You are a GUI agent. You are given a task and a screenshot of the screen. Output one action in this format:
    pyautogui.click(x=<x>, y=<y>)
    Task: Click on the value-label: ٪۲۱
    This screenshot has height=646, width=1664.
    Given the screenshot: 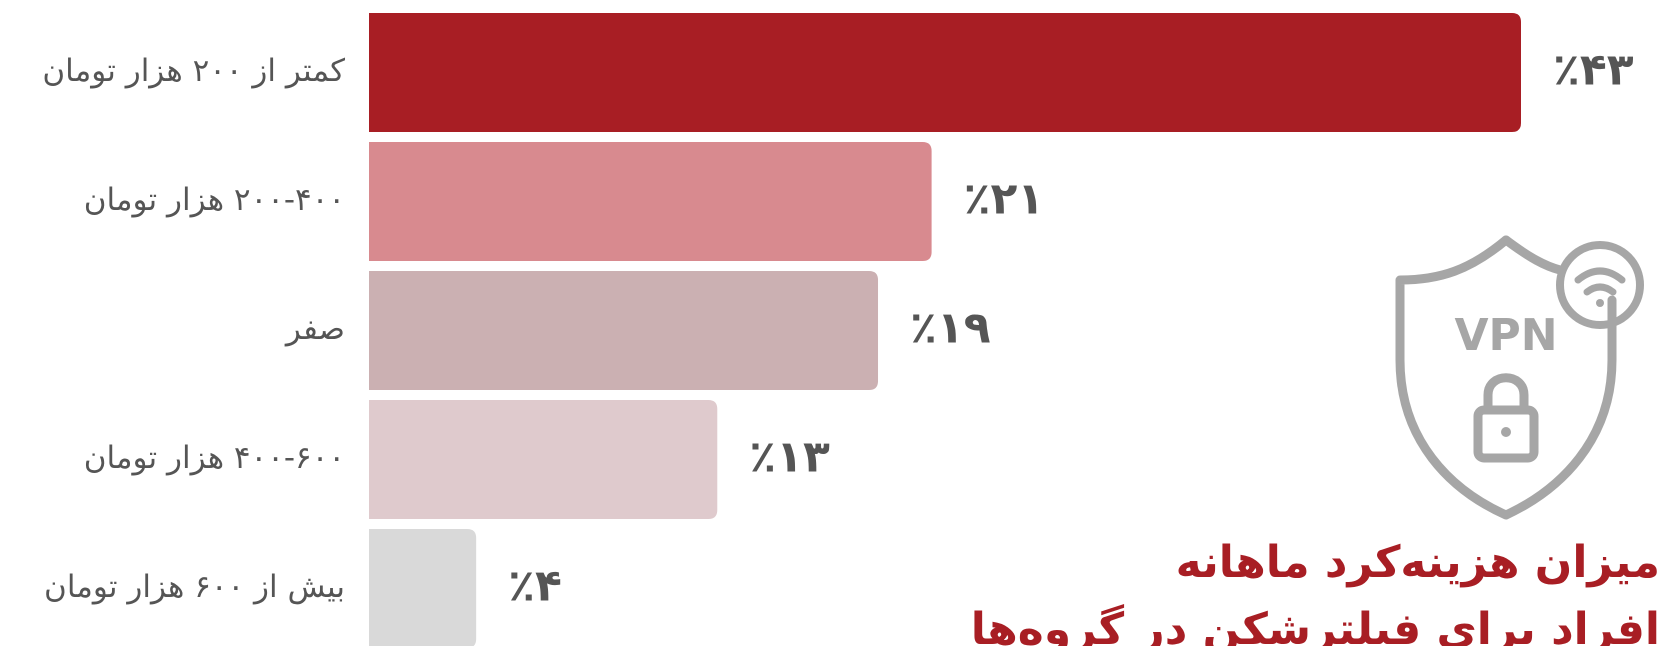 What is the action you would take?
    pyautogui.click(x=1004, y=199)
    